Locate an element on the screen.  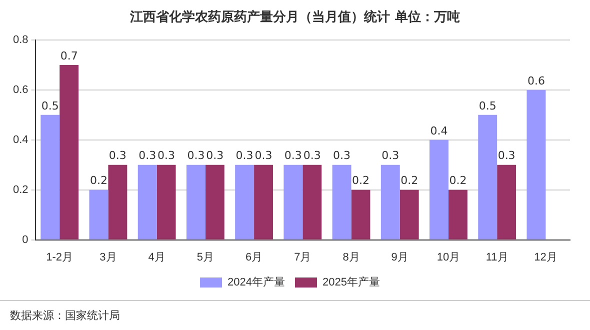
data-label: 0.7 is located at coordinates (69, 55).